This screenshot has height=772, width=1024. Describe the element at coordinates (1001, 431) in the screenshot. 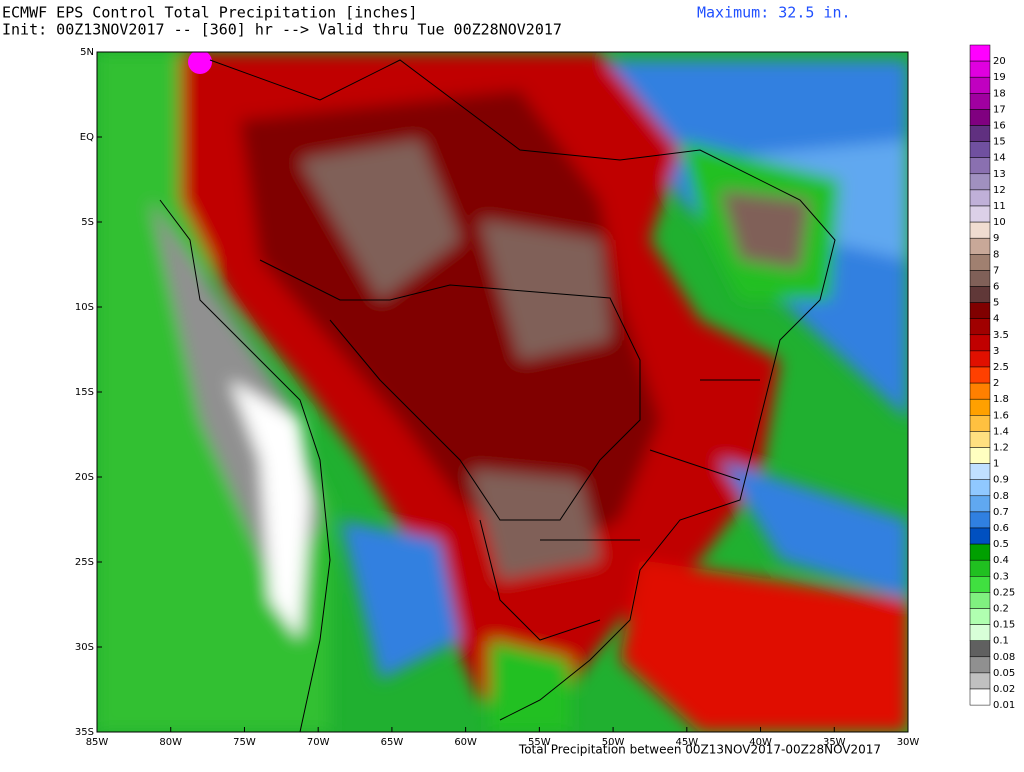

I see `legend-label: 1.4` at that location.